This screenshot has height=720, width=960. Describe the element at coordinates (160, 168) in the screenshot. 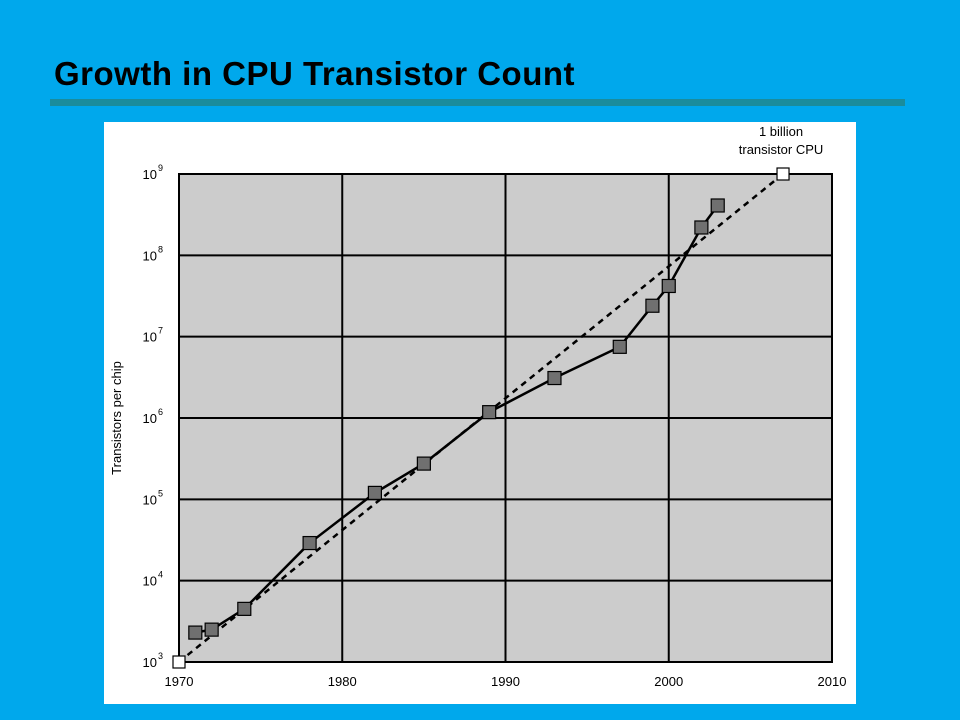

I see `y-tick-exponent: 9` at that location.